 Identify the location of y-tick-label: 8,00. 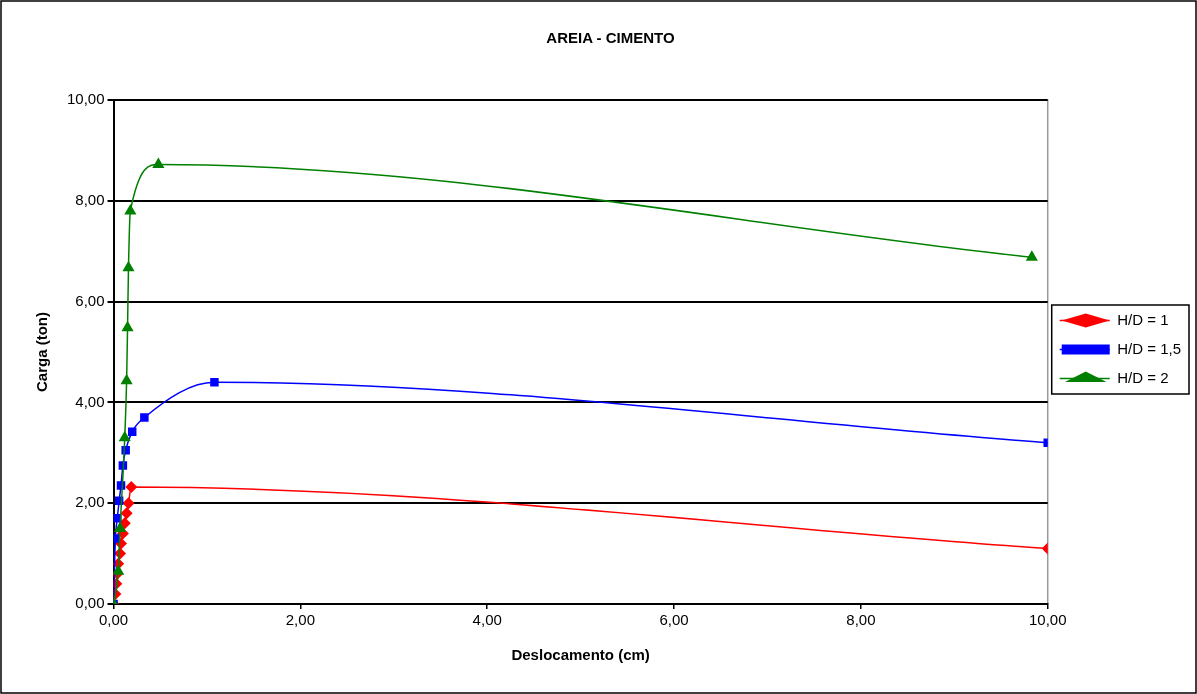
(90, 199).